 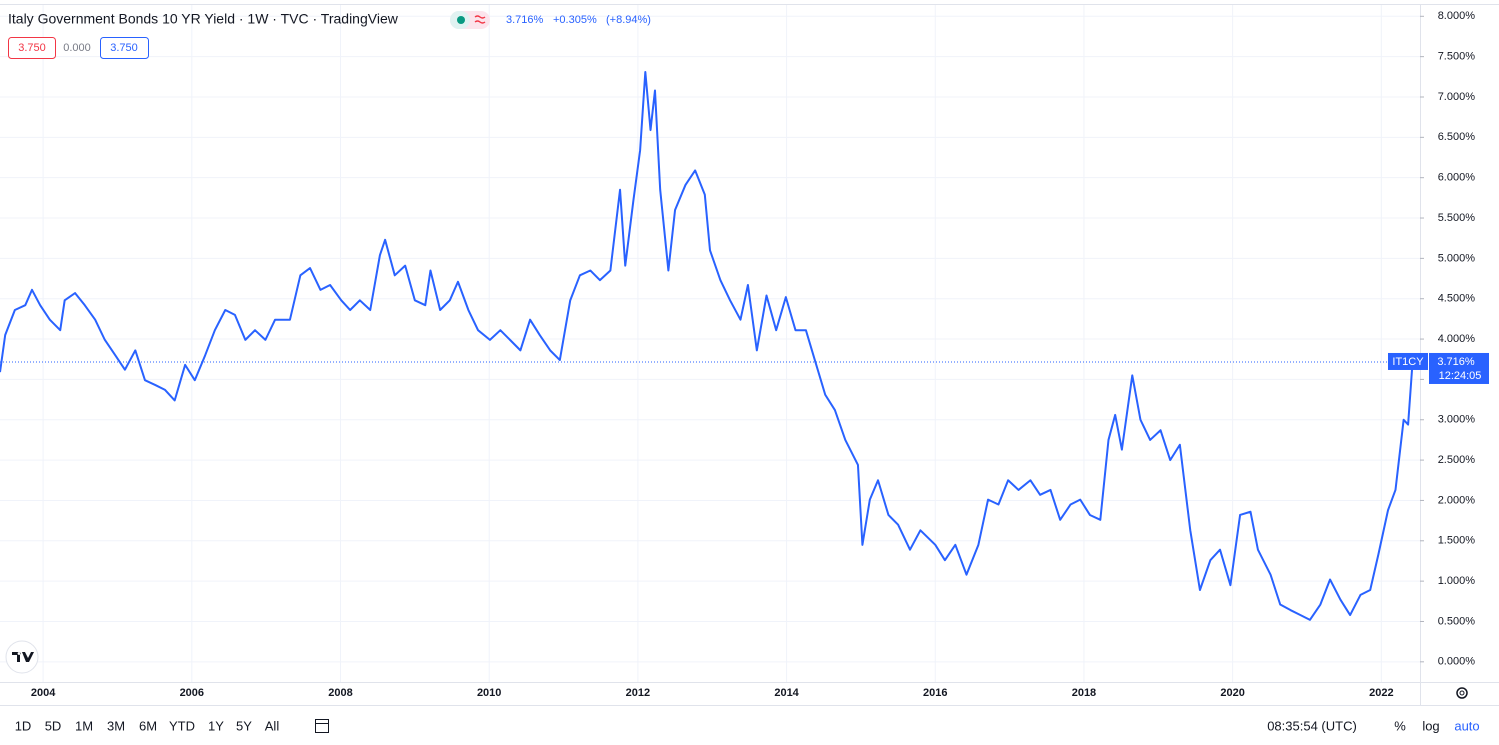 I want to click on y-tick-label: 5.000%, so click(x=1457, y=258).